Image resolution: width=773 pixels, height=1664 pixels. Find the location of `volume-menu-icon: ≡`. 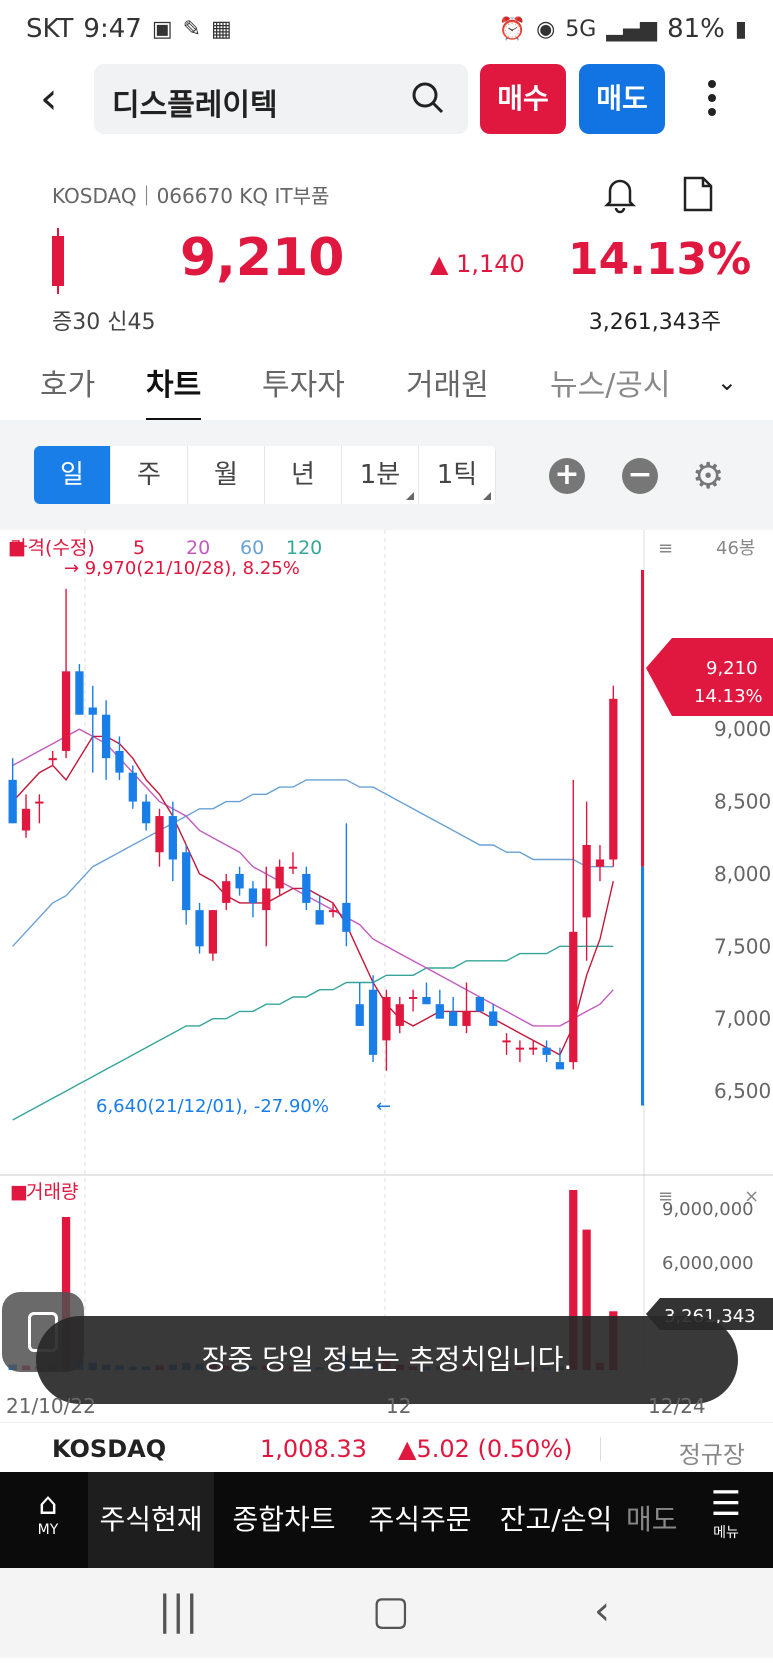

volume-menu-icon: ≡ is located at coordinates (665, 1196).